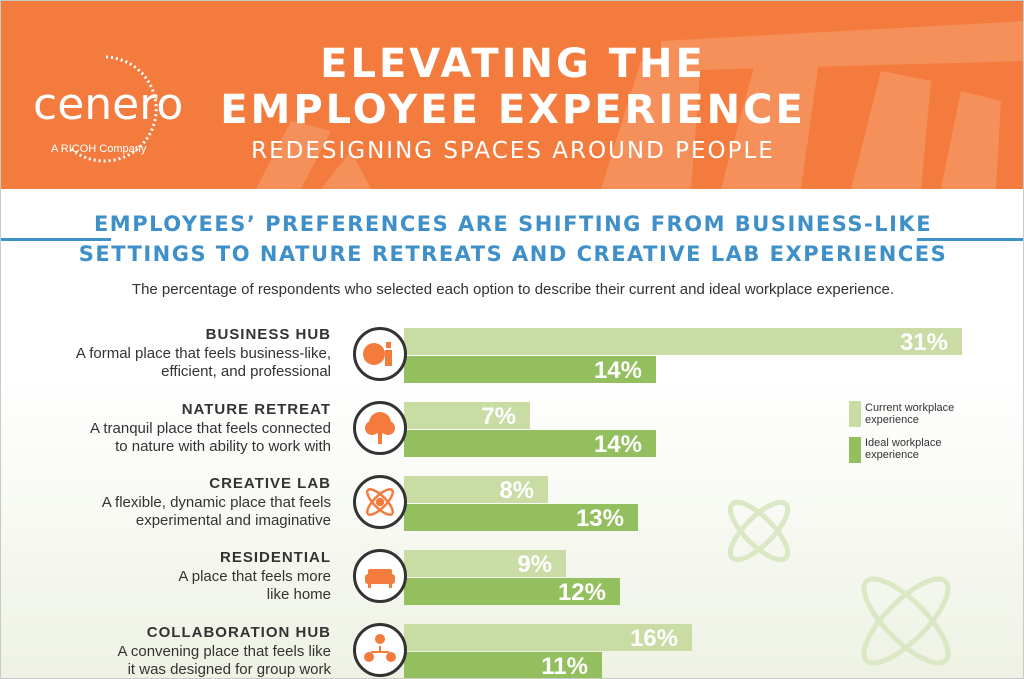 This screenshot has width=1024, height=679. I want to click on logo-tagline: A RICOH Company, so click(99, 149).